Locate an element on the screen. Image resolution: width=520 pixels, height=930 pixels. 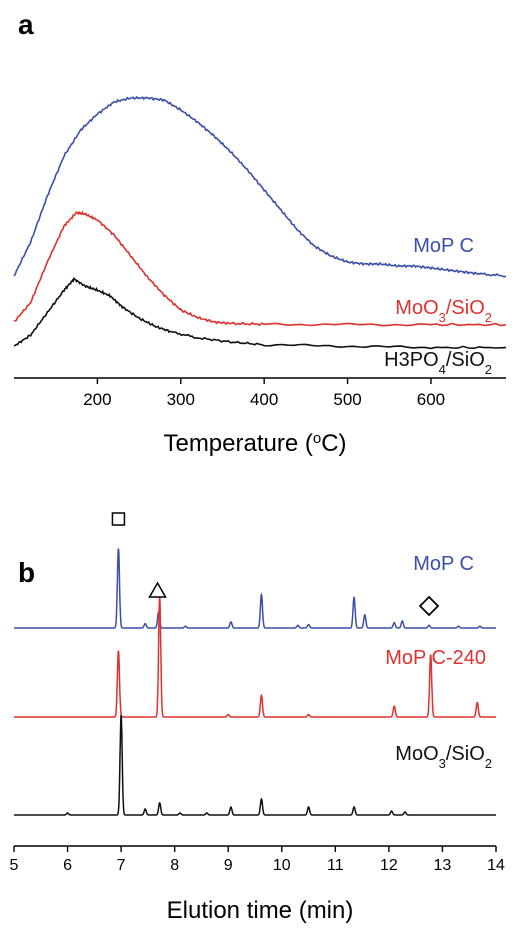
x-tick-label-b: 8 is located at coordinates (174, 865).